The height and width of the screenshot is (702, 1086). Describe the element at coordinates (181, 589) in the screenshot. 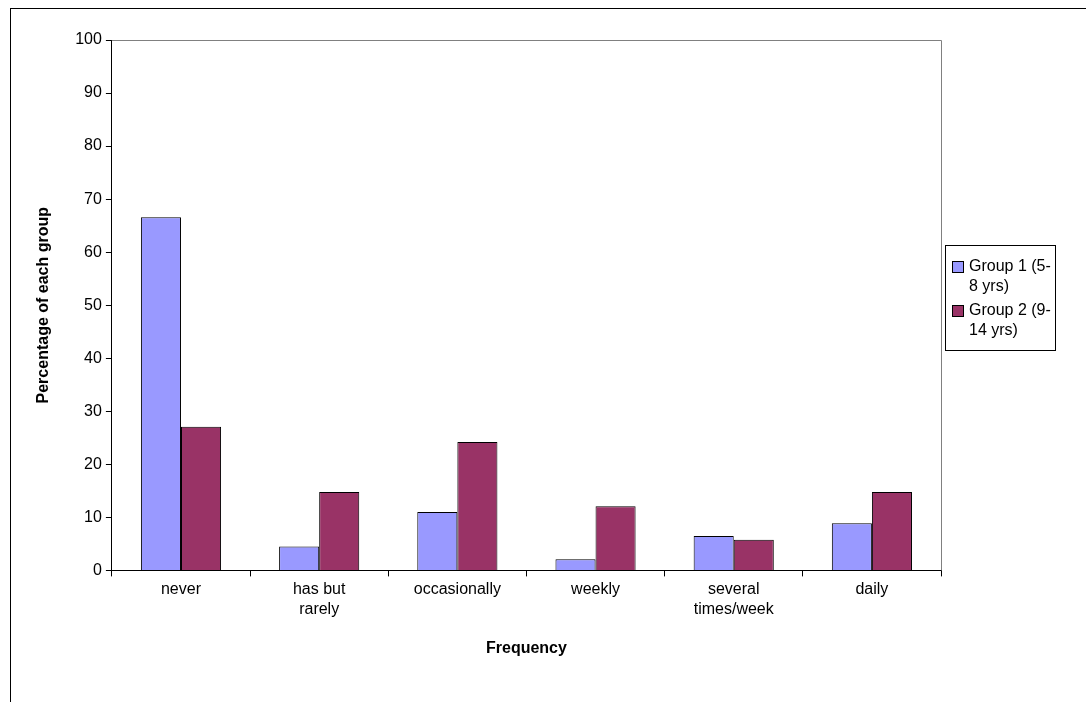

I see `x-tick-label: never` at that location.